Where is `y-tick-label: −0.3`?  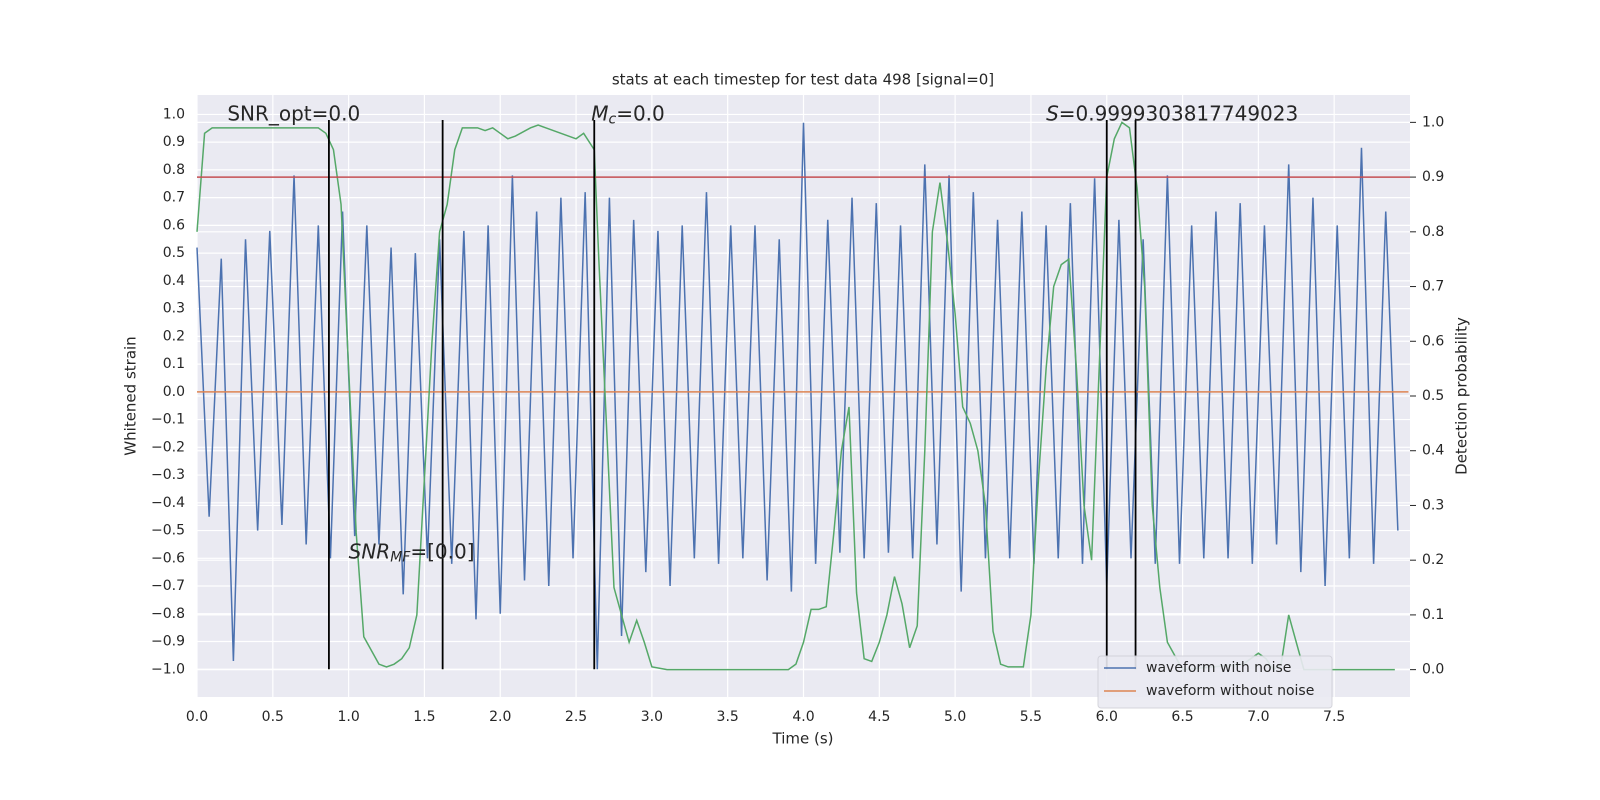
y-tick-label: −0.3 is located at coordinates (168, 475).